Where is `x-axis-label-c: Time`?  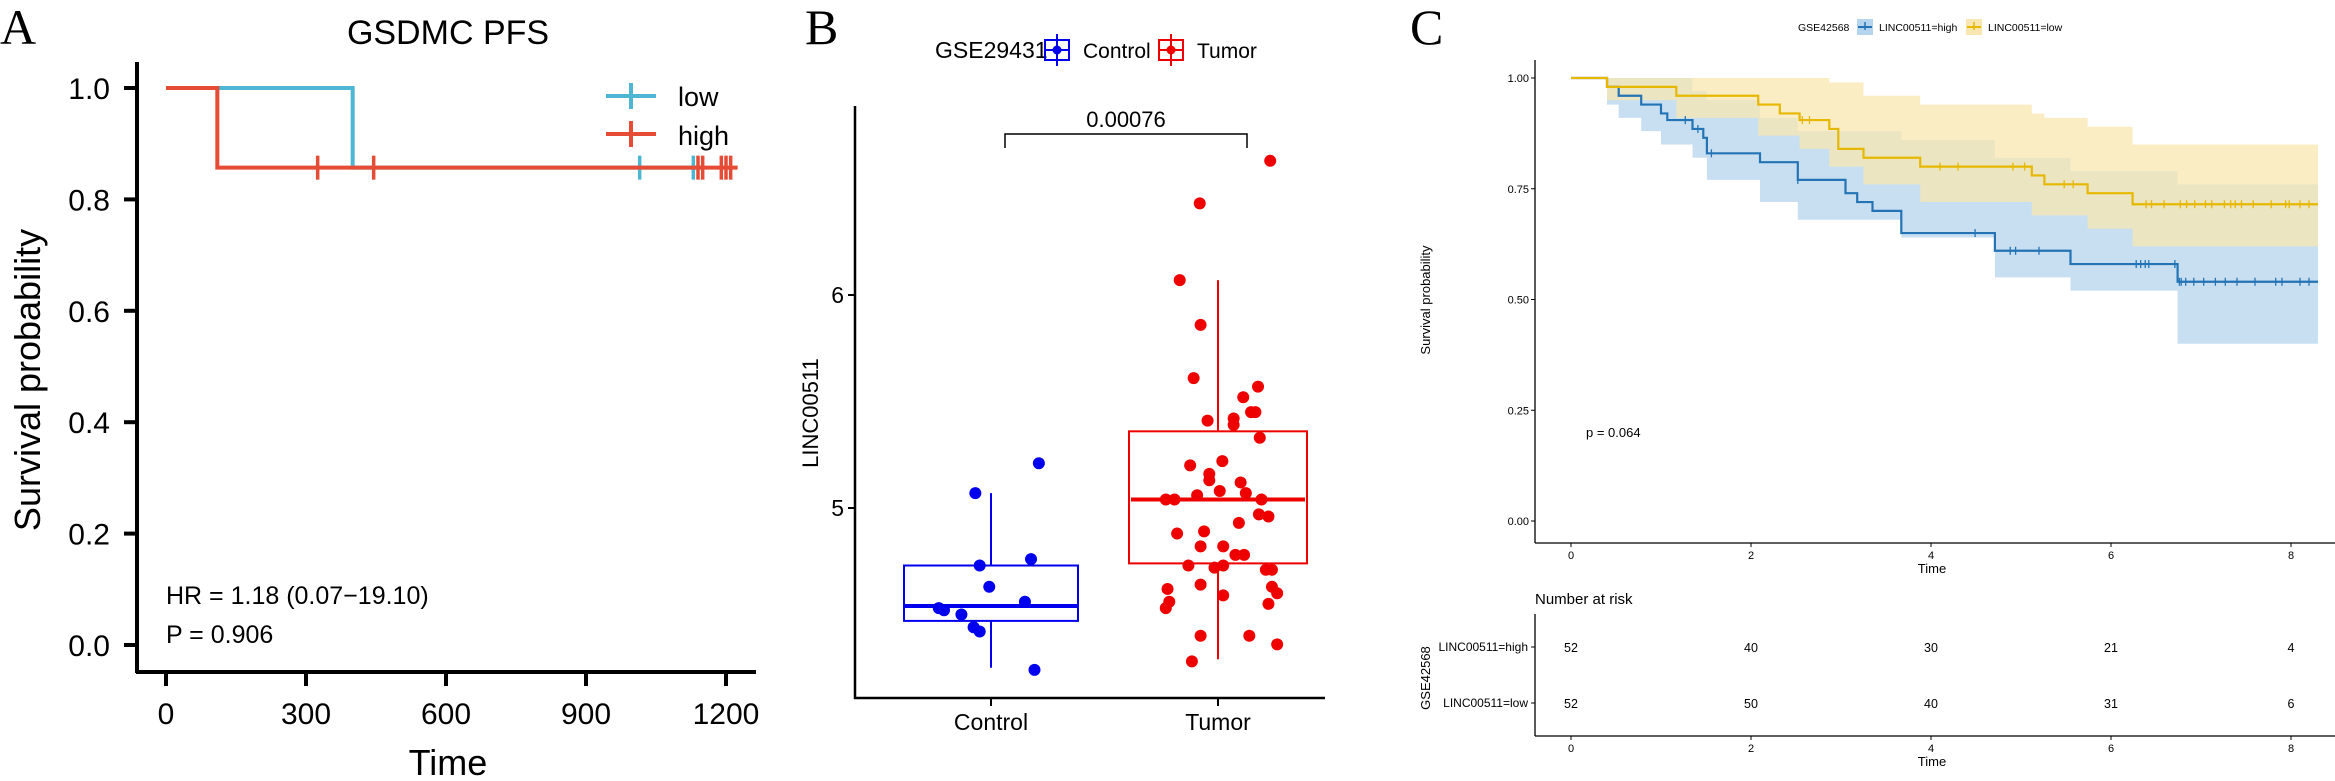 x-axis-label-c: Time is located at coordinates (1932, 568).